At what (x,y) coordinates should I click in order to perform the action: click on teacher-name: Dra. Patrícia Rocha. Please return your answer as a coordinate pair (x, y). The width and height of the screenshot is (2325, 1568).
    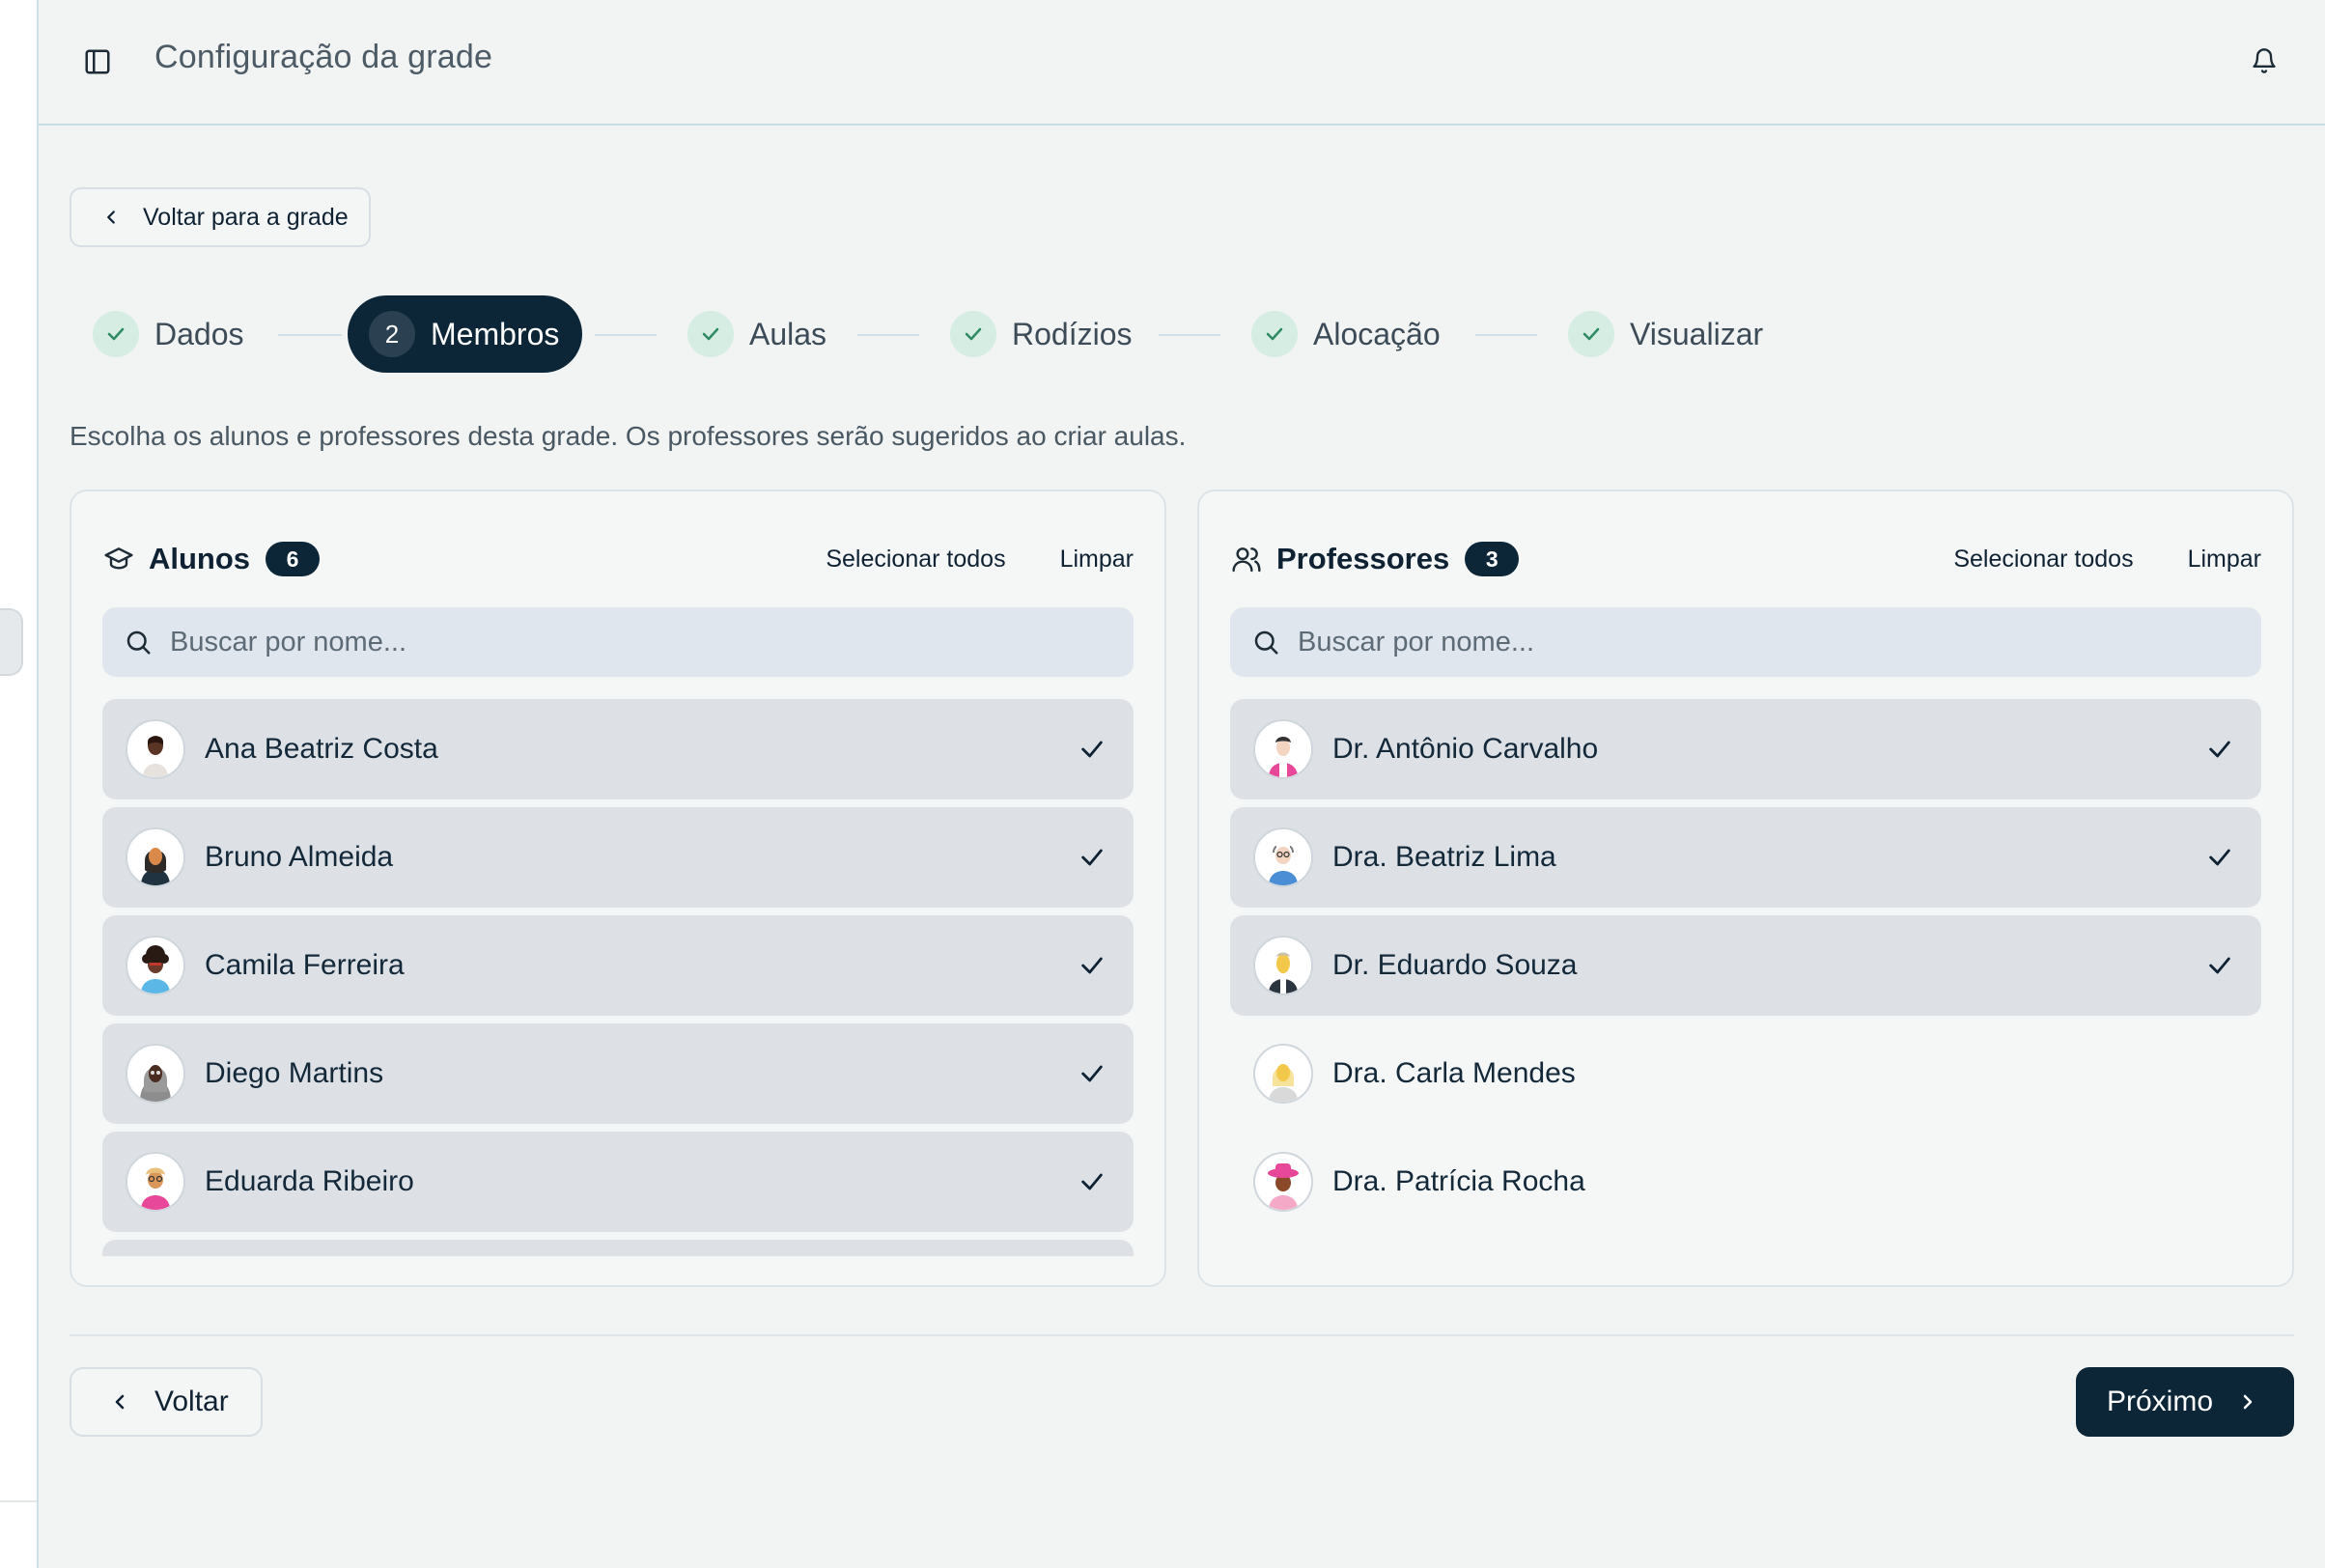
    Looking at the image, I should click on (1458, 1181).